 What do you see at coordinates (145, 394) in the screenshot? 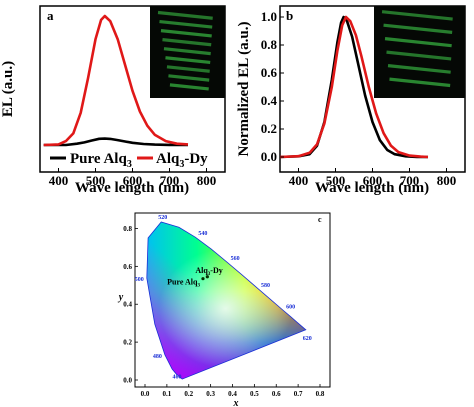
I see `cie-x-tick-label-0: 0.0` at bounding box center [145, 394].